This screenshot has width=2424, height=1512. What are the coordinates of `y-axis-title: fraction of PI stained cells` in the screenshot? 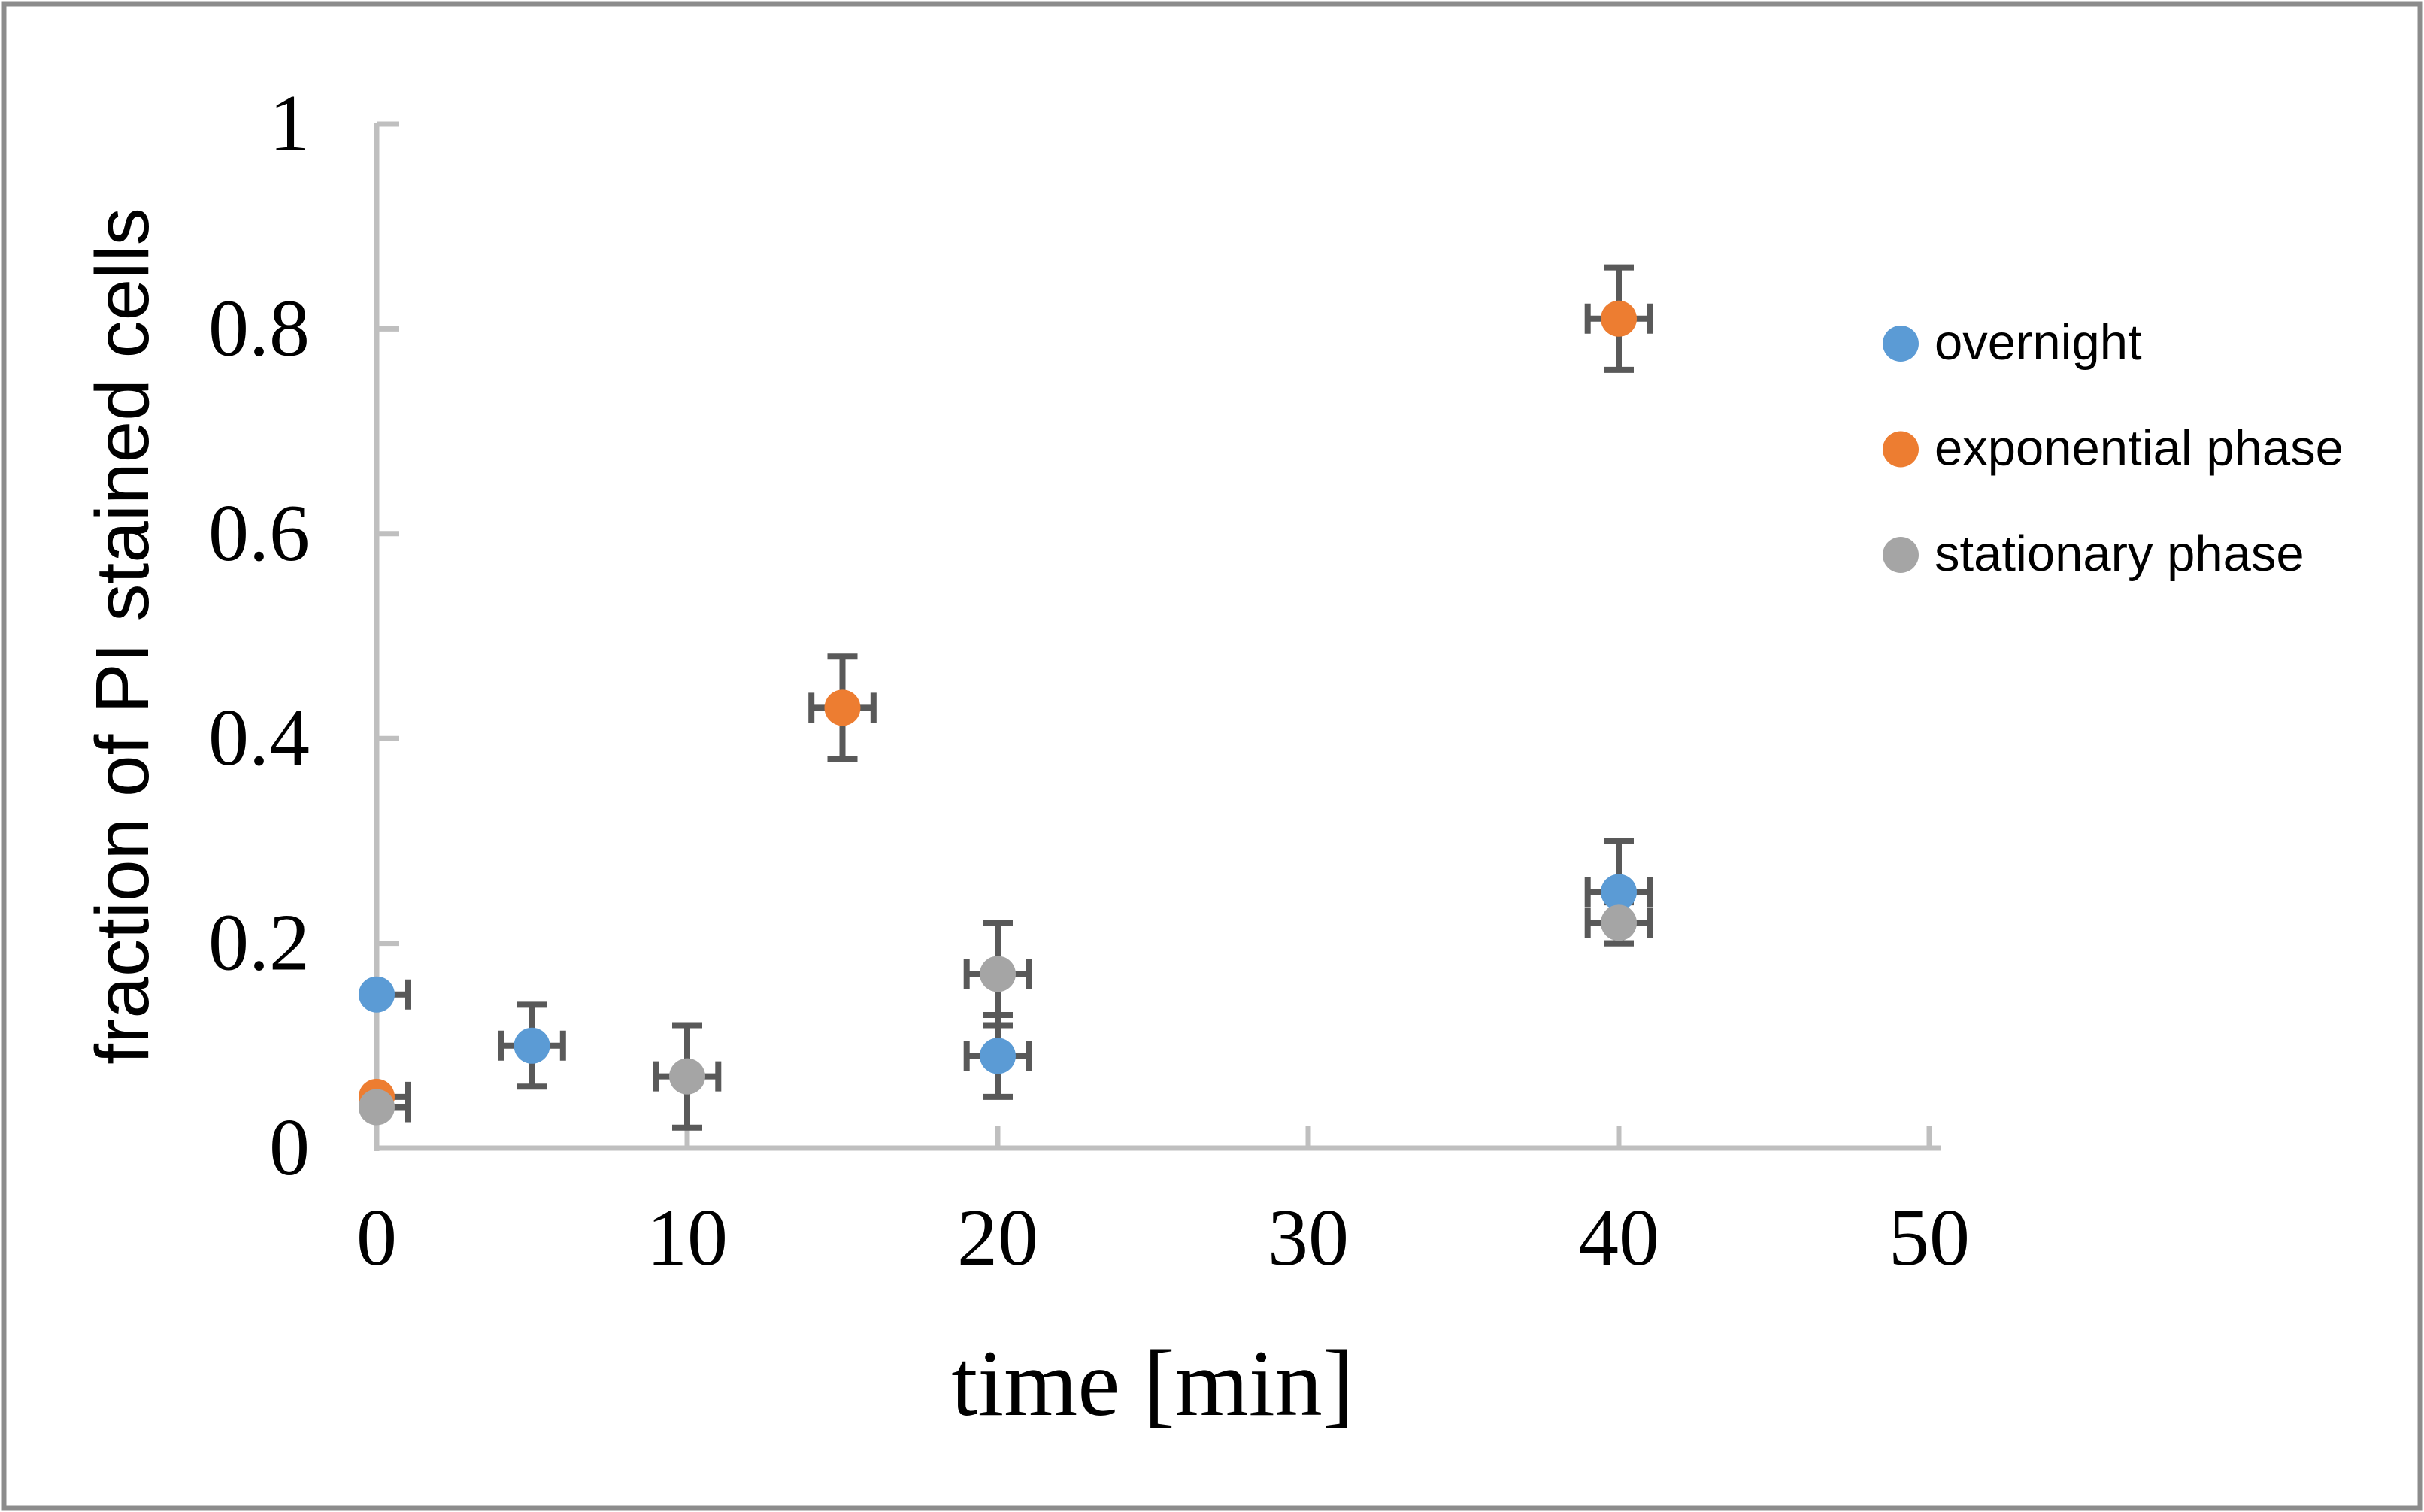 It's located at (122, 636).